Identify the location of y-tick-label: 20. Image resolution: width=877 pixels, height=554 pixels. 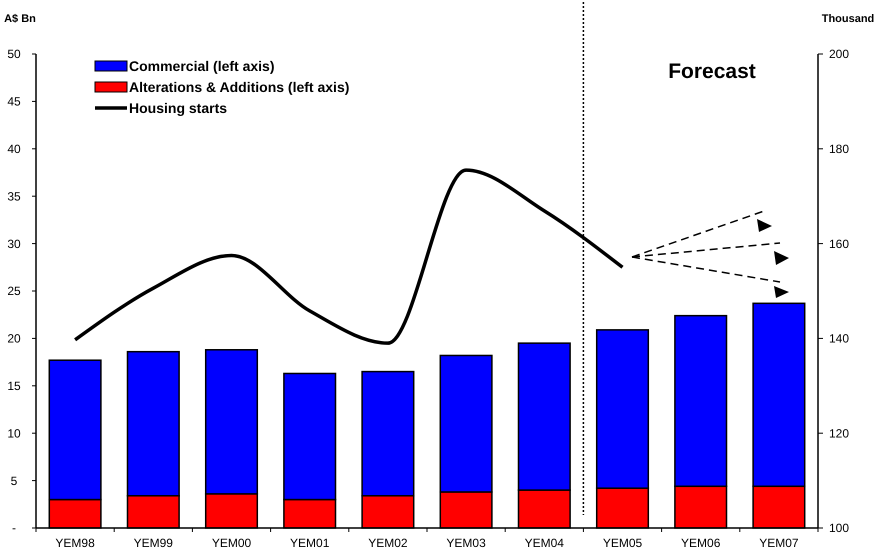
(14, 339).